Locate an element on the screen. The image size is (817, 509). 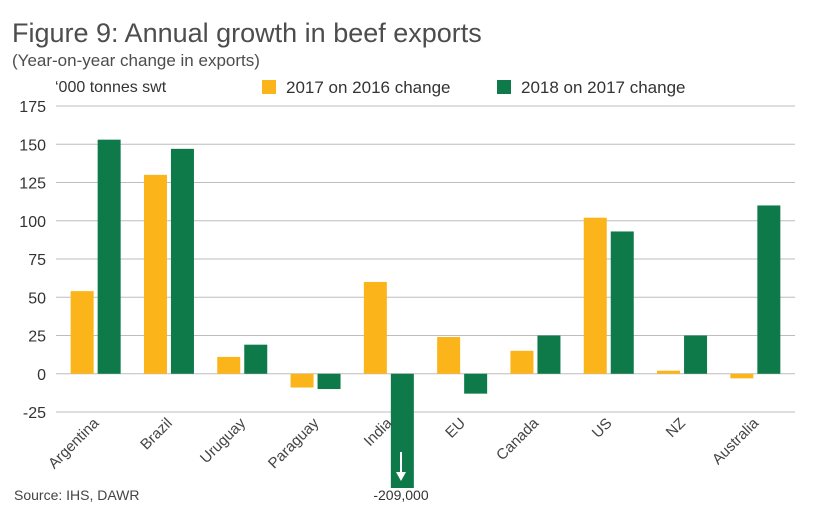
bar-2017-argentina is located at coordinates (82, 332).